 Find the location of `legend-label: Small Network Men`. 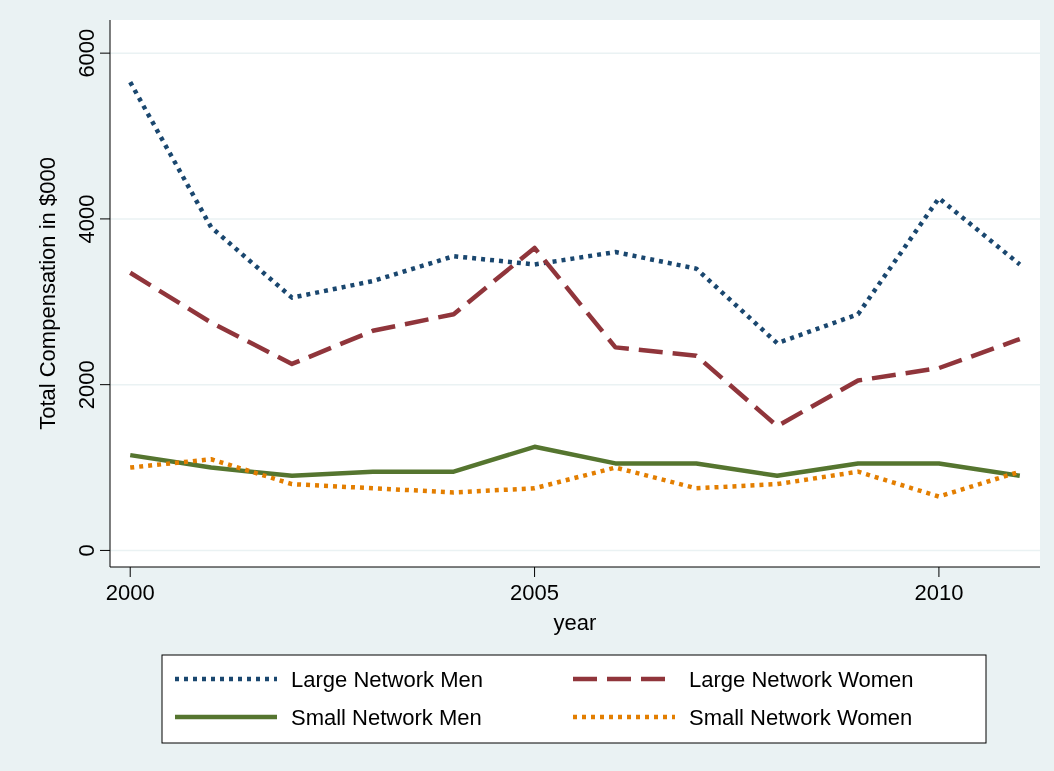

legend-label: Small Network Men is located at coordinates (386, 717).